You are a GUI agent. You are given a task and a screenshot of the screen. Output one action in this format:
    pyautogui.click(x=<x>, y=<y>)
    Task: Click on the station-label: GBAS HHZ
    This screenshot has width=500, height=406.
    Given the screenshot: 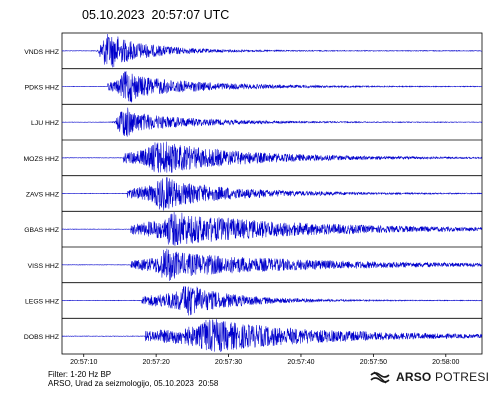 What is the action you would take?
    pyautogui.click(x=41, y=230)
    